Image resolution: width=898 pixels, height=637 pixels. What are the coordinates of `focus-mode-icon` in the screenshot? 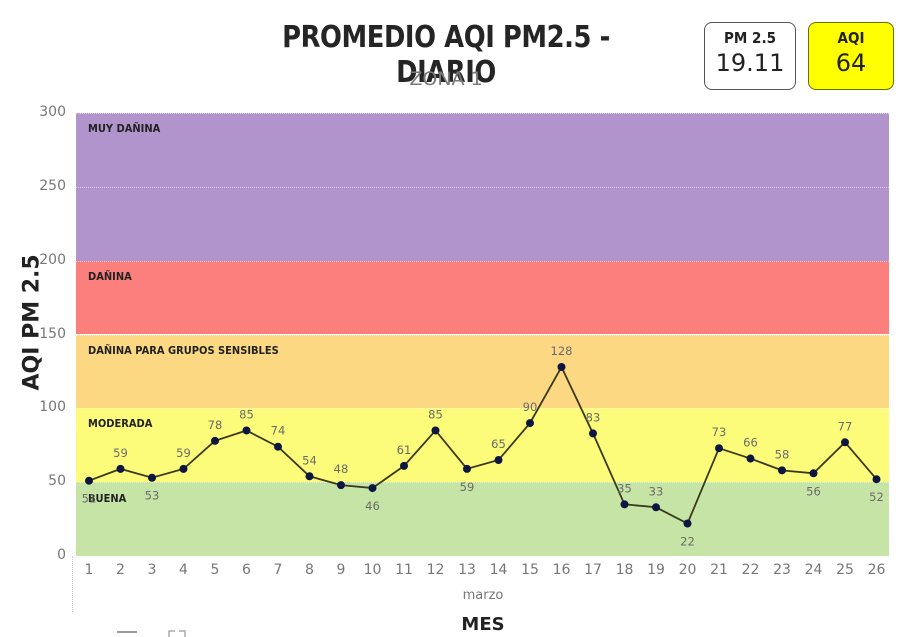 It's located at (127, 632).